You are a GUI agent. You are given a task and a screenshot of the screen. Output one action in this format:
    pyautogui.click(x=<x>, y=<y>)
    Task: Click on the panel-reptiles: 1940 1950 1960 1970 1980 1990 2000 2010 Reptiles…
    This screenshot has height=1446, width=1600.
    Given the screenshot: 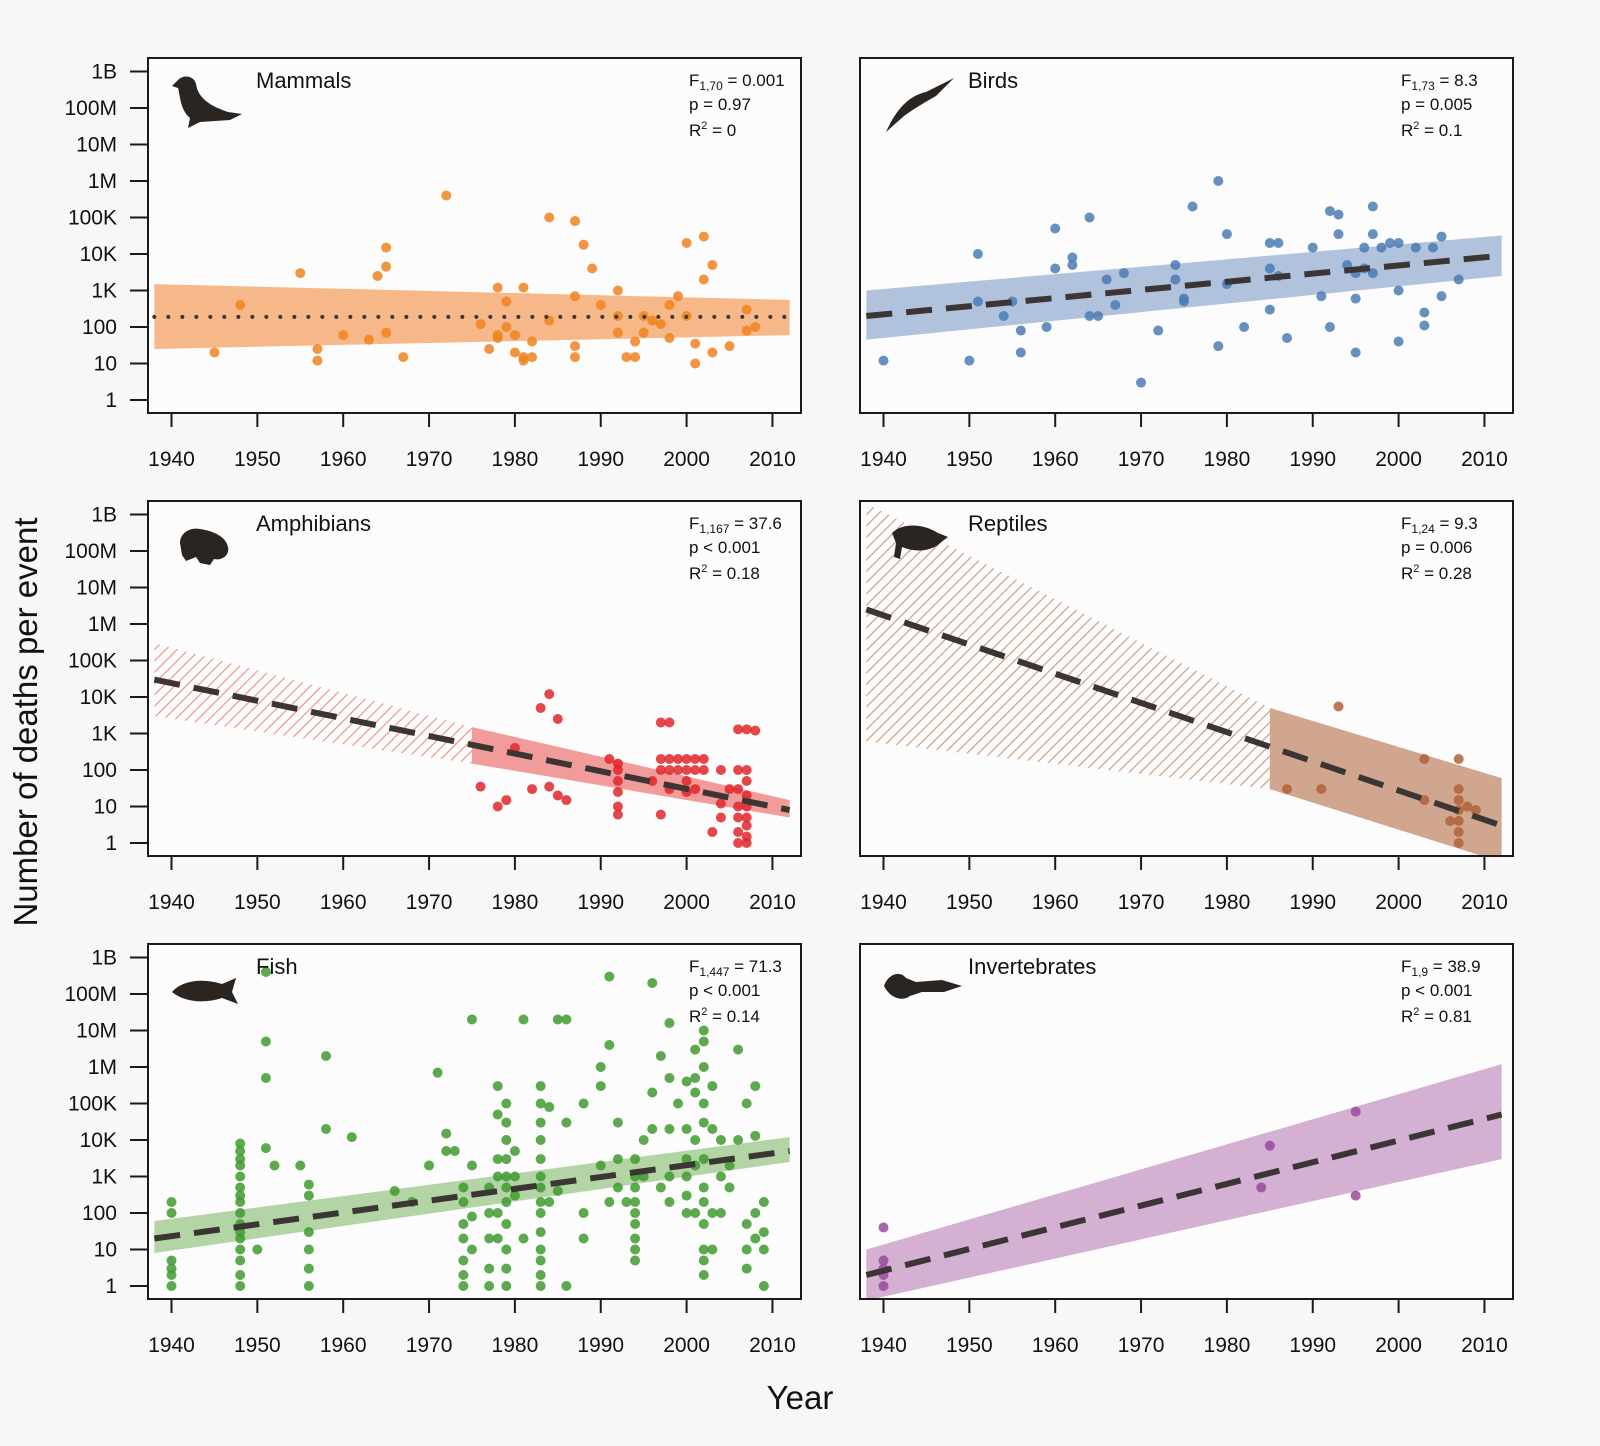 What is the action you would take?
    pyautogui.click(x=1186, y=707)
    